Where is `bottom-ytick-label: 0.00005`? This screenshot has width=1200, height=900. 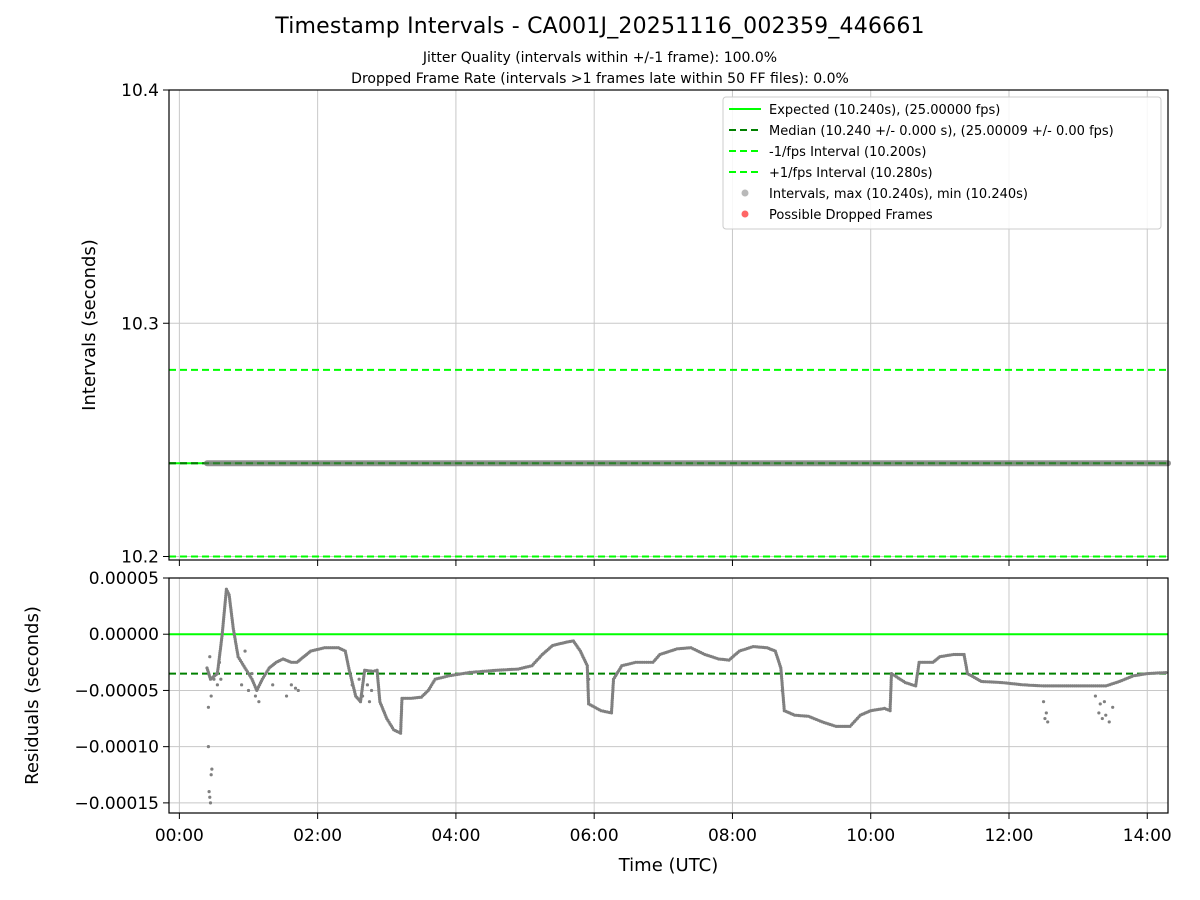
bottom-ytick-label: 0.00005 is located at coordinates (124, 579).